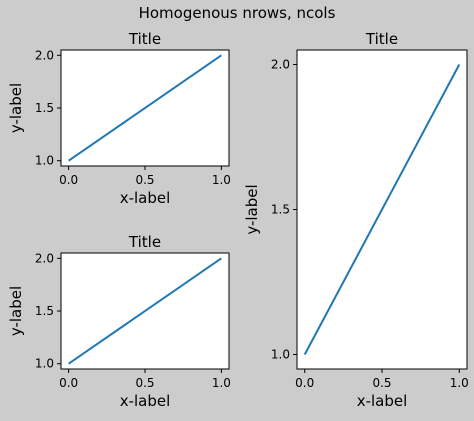 The image size is (474, 421). Describe the element at coordinates (382, 401) in the screenshot. I see `axes-3-xlabel: x-label` at that location.